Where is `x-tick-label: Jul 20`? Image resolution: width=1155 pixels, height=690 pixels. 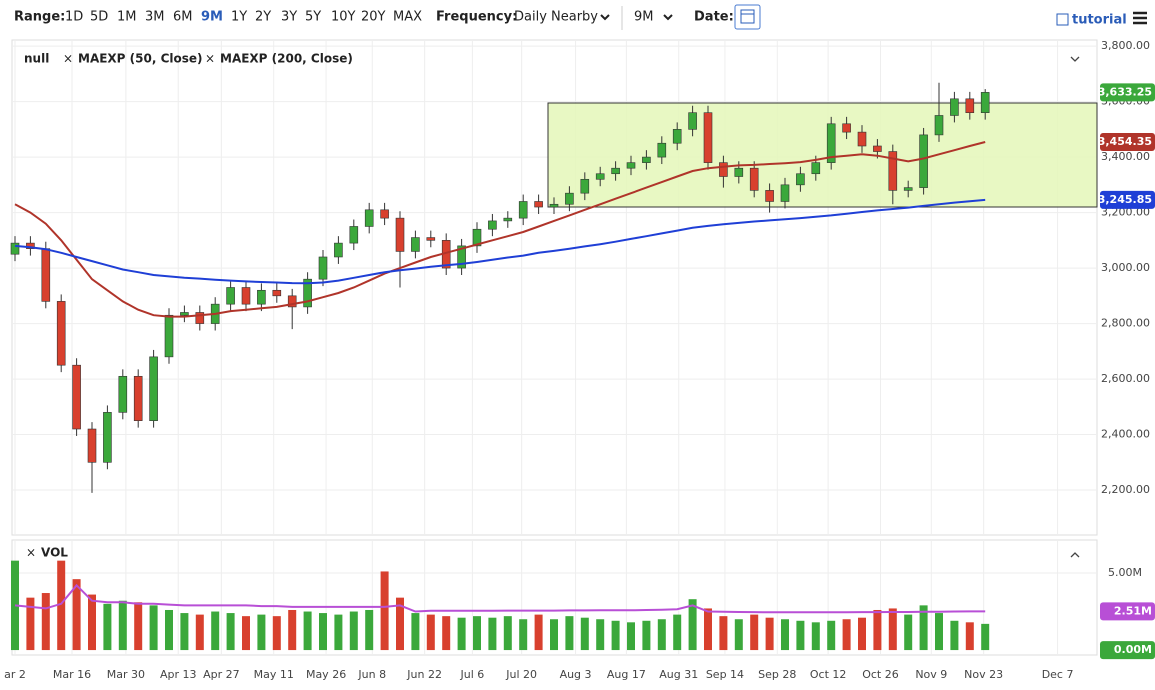
x-tick-label: Jul 20 is located at coordinates (521, 674).